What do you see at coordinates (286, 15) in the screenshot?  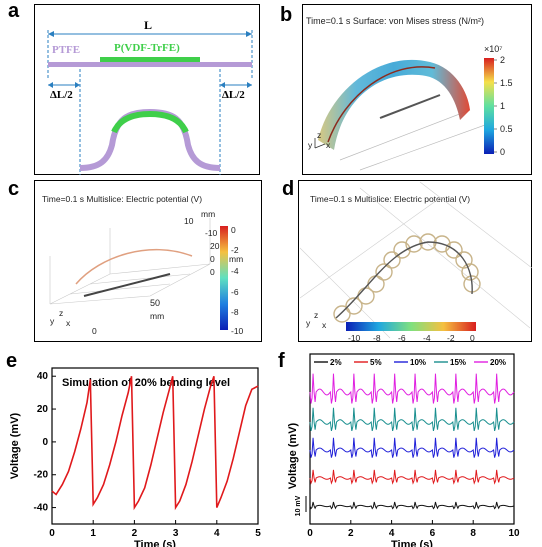 I see `panel-label-b: b` at bounding box center [286, 15].